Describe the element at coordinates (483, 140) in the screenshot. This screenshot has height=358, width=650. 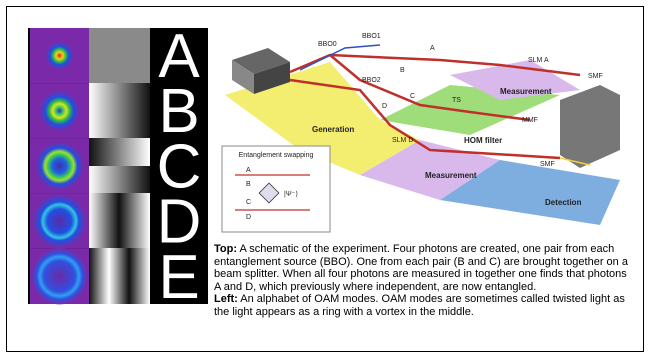
I see `schematic-label: HOM filter` at that location.